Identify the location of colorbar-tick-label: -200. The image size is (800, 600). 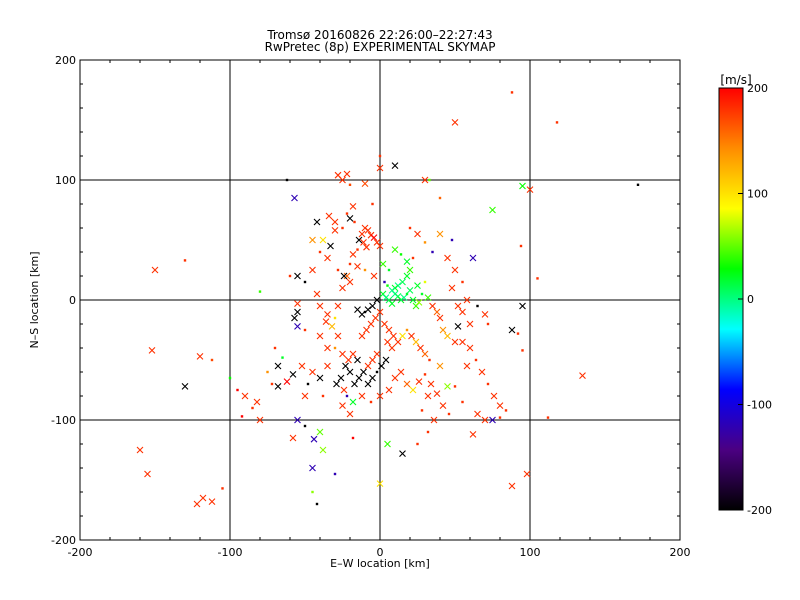
(759, 510).